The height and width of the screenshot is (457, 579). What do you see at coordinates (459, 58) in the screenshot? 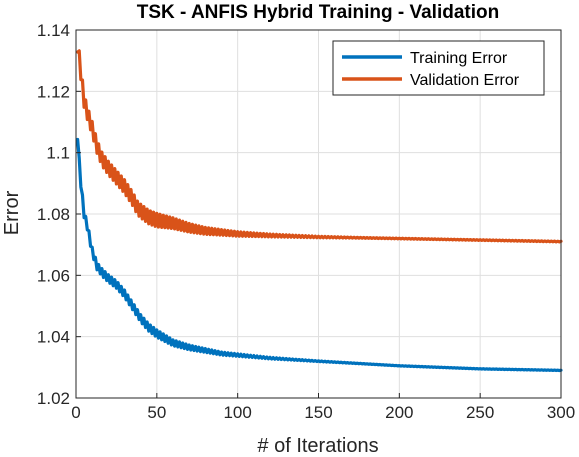
I see `legend-entry: Training Error` at bounding box center [459, 58].